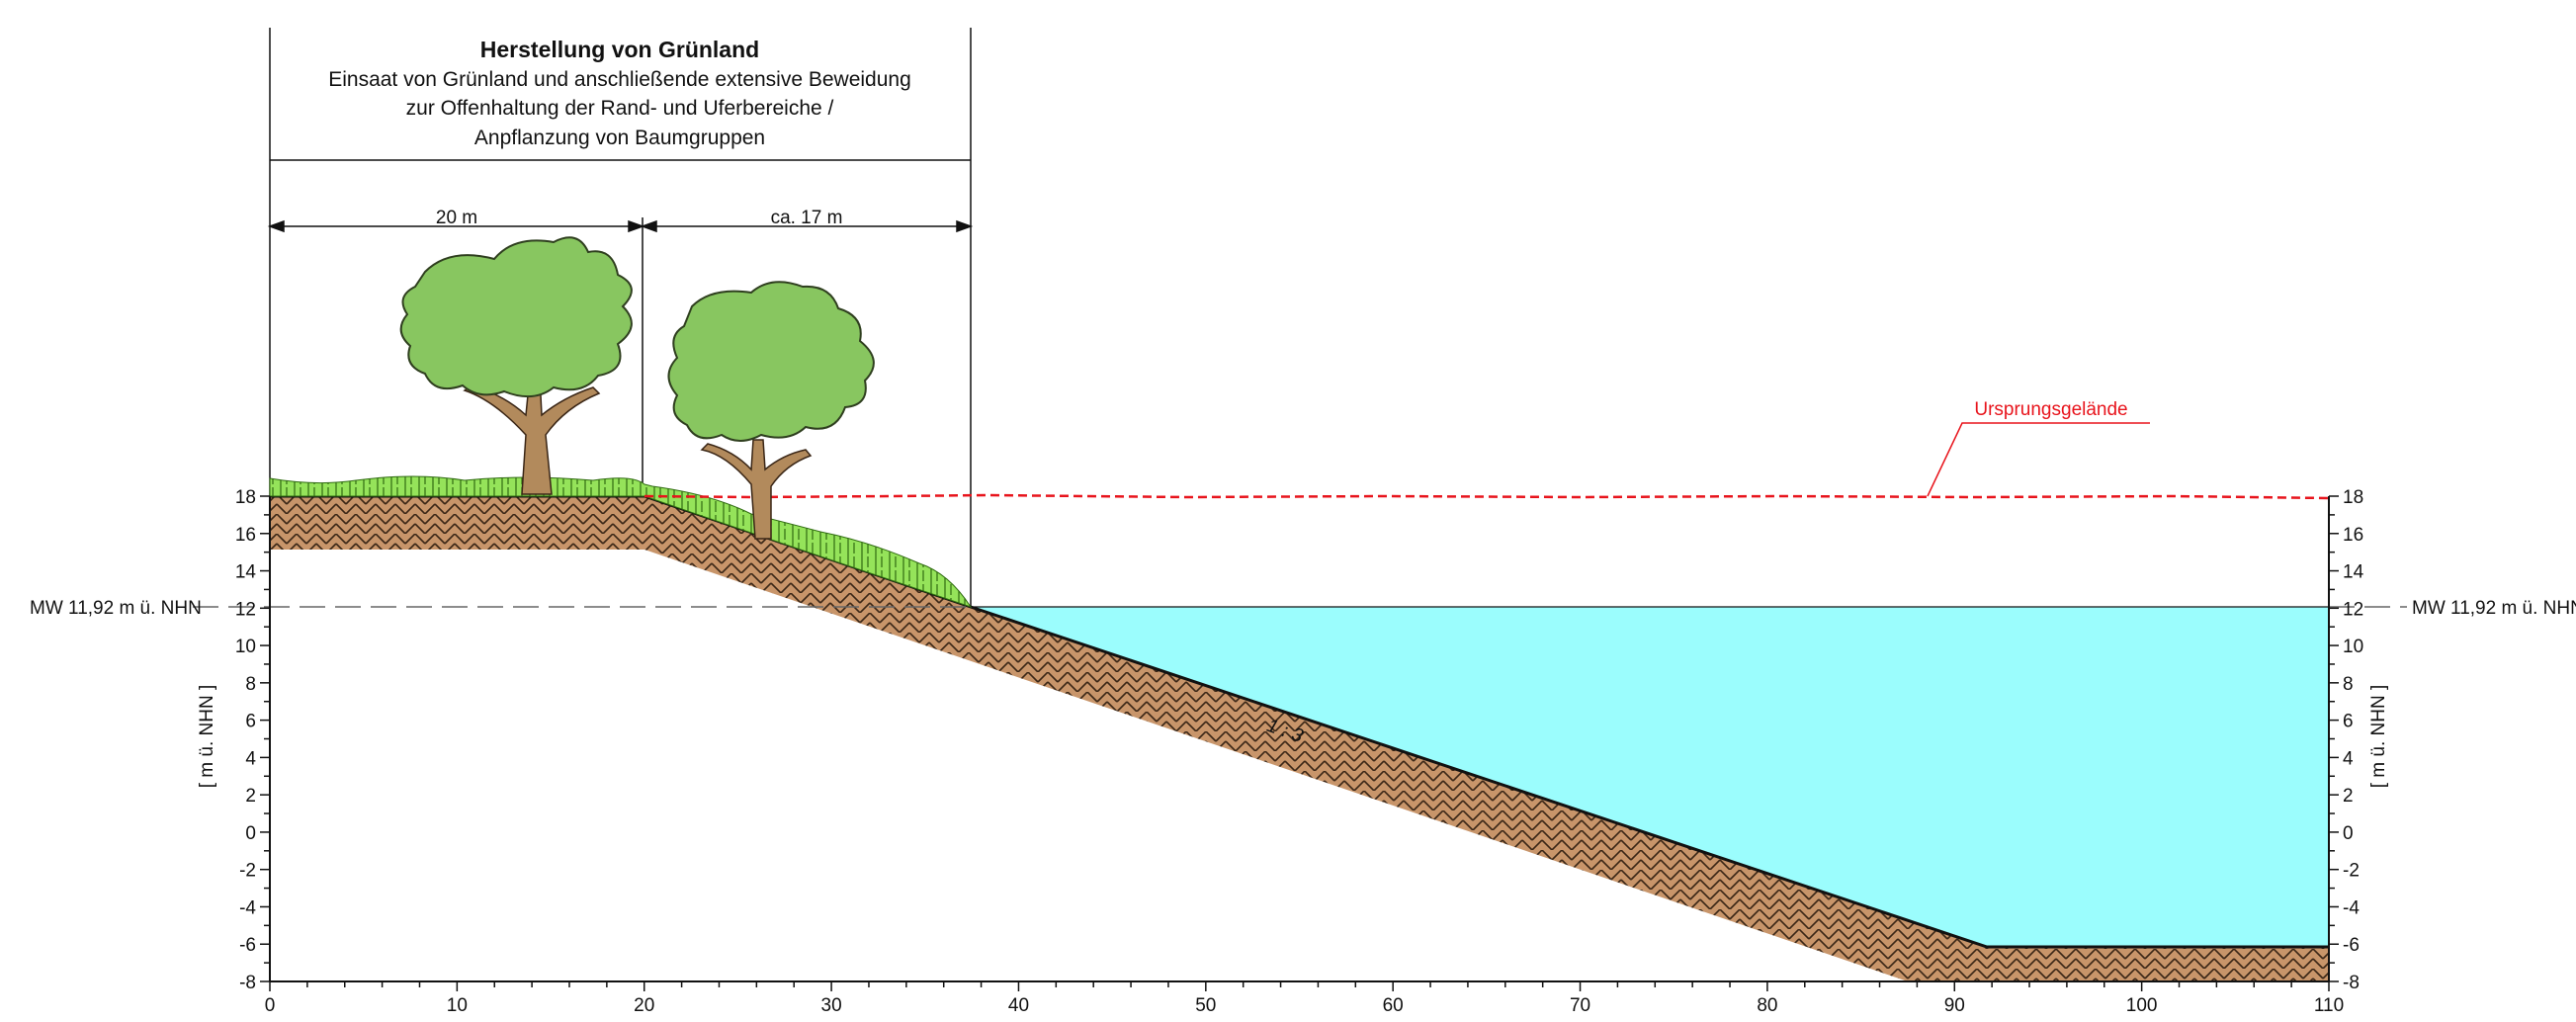 The width and height of the screenshot is (2576, 1022). What do you see at coordinates (250, 834) in the screenshot?
I see `y-tick-label-left: 0` at bounding box center [250, 834].